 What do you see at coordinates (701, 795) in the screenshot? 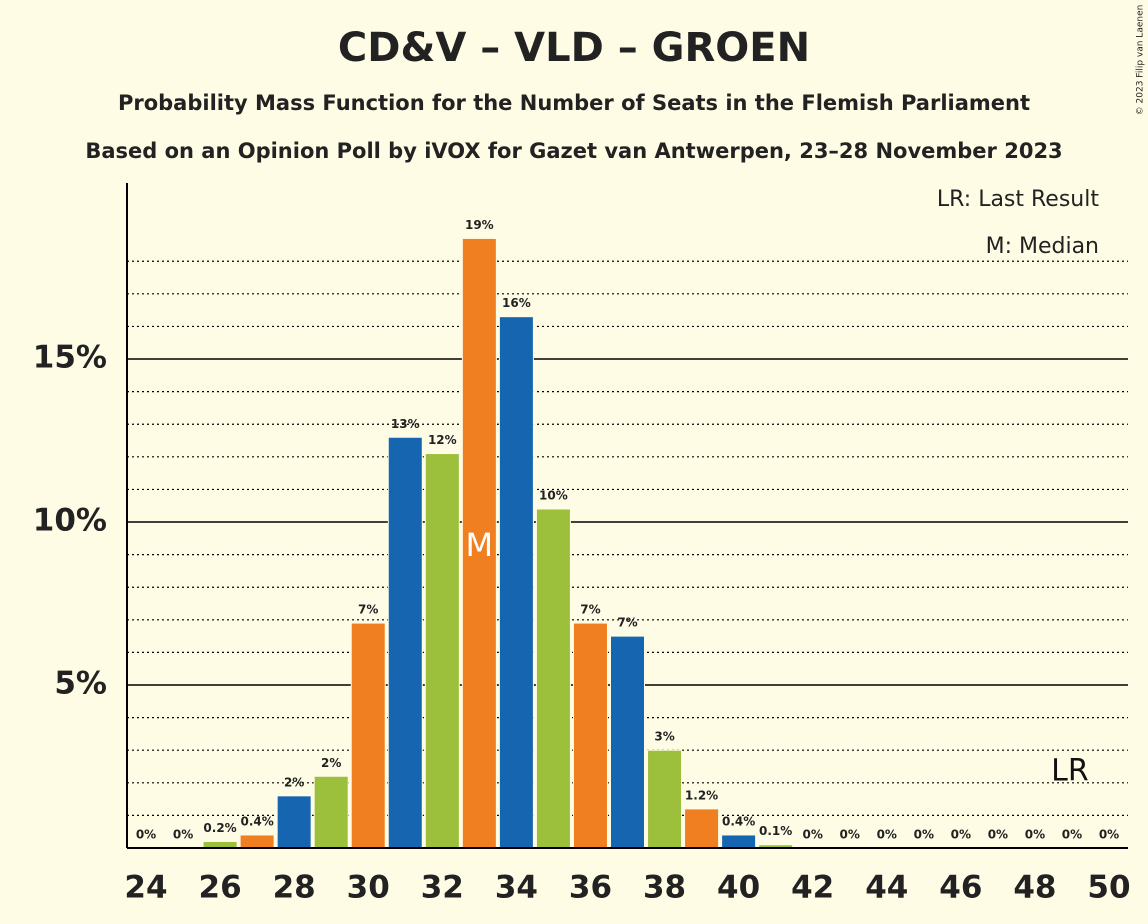
I see `value-label: 1.2%` at bounding box center [701, 795].